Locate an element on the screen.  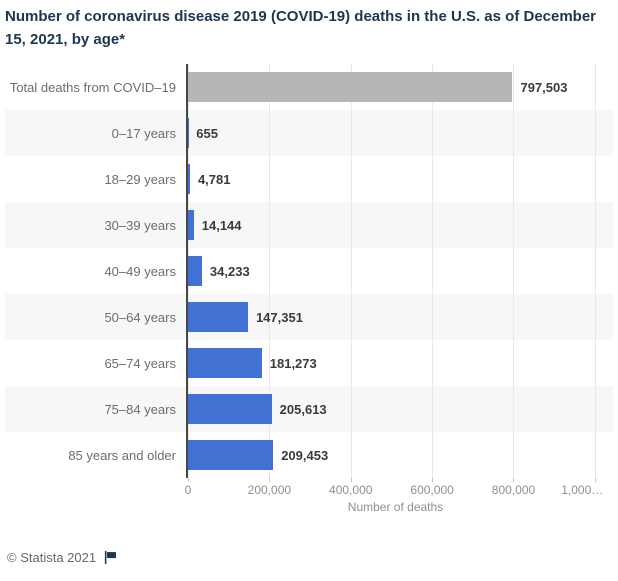
bar-row: 75–84 years 205,613 is located at coordinates (309, 409).